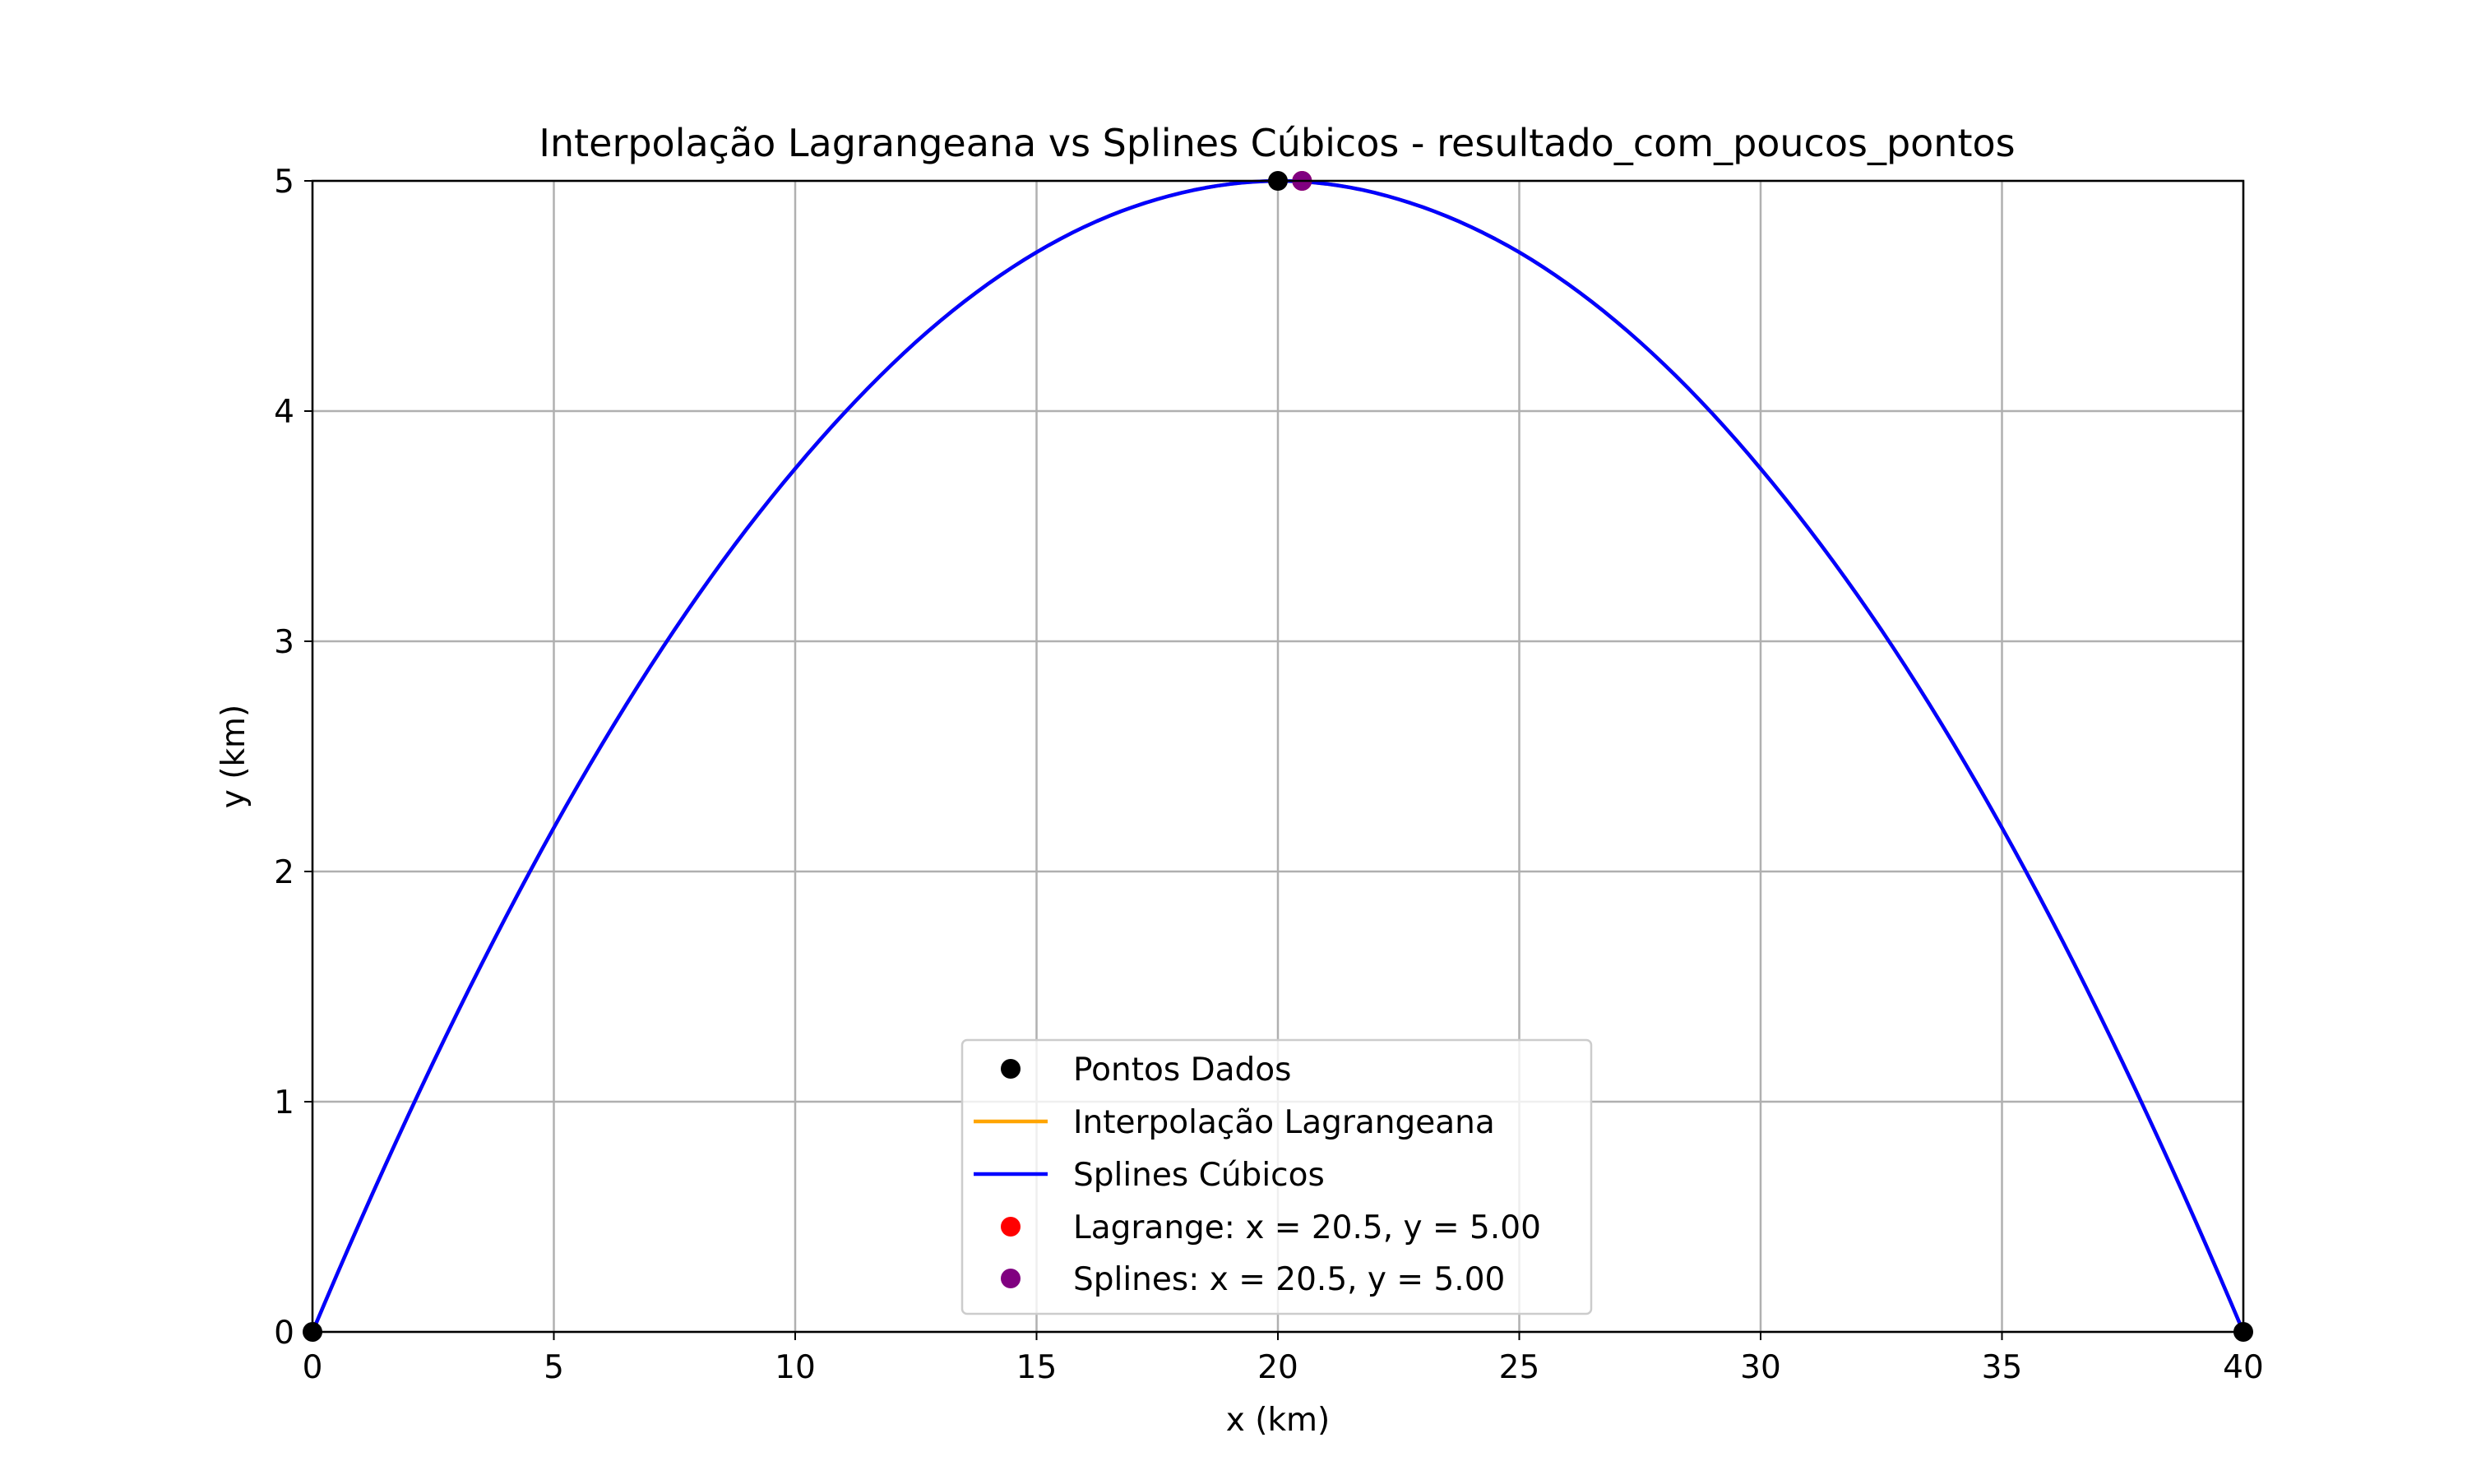  I want to click on legend-box, so click(1277, 1177).